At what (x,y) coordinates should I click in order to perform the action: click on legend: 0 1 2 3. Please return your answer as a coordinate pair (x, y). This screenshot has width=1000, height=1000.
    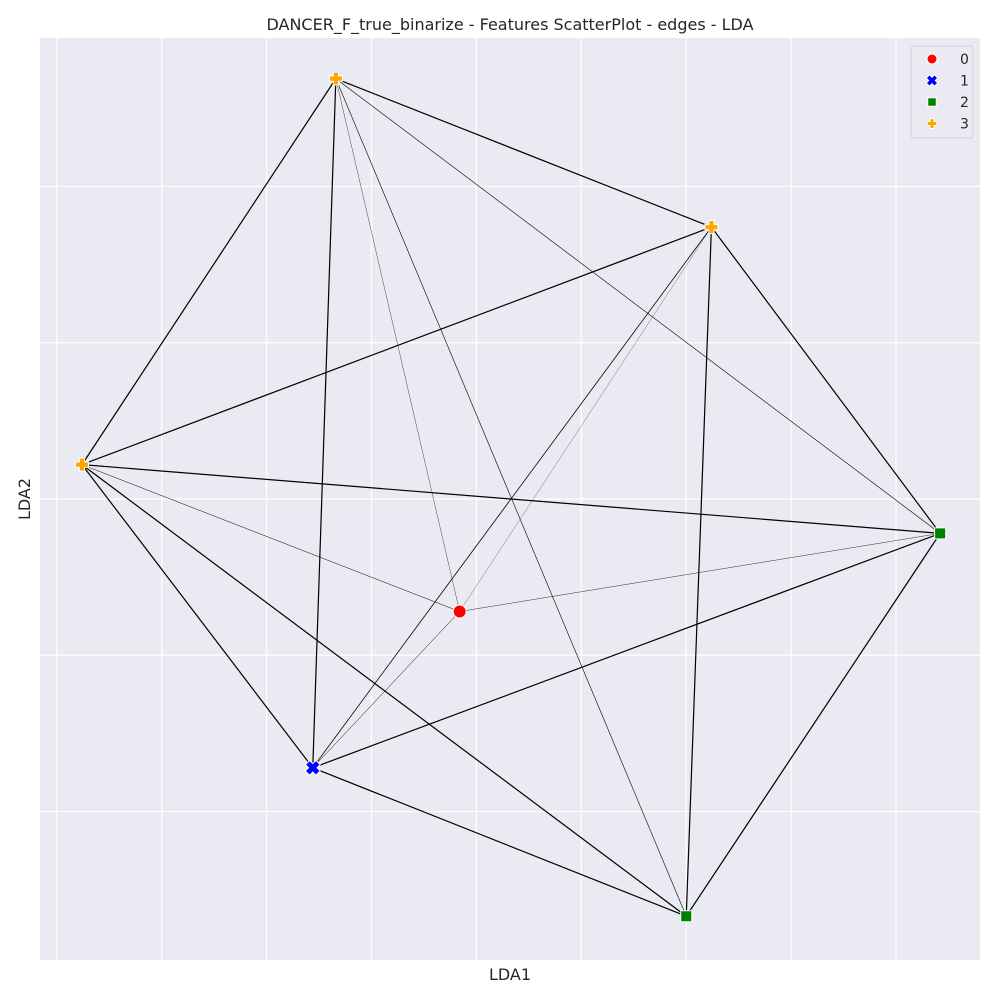
    Looking at the image, I should click on (942, 92).